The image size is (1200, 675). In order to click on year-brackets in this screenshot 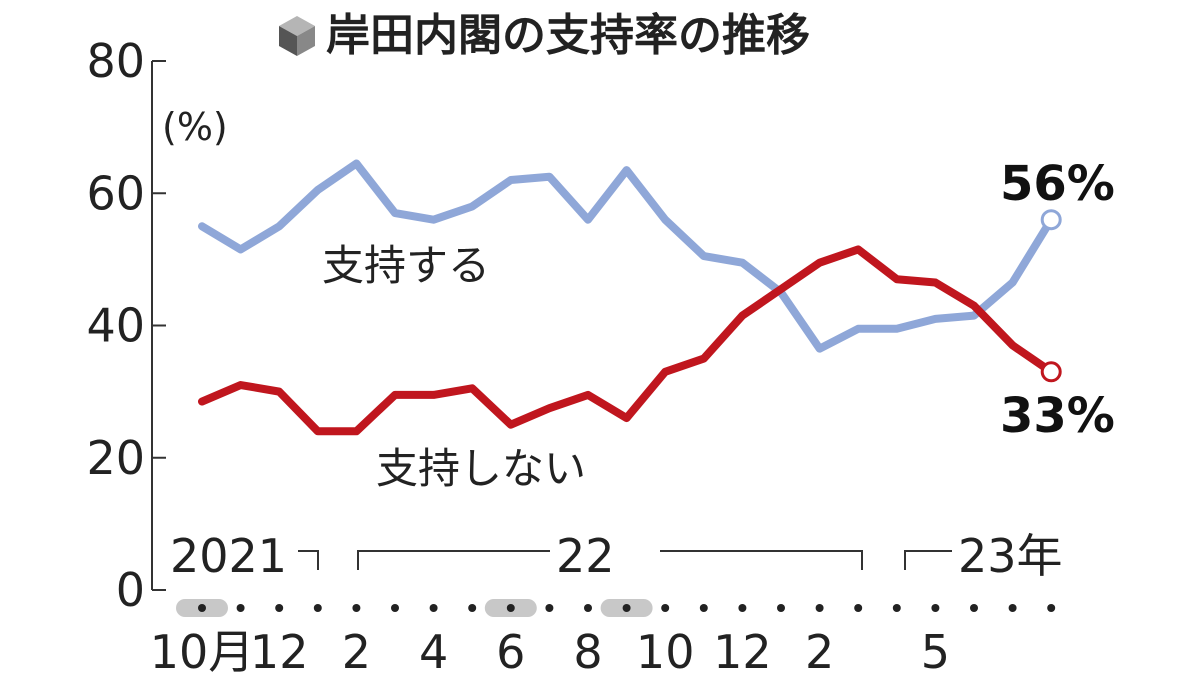, I will do `click(625, 560)`.